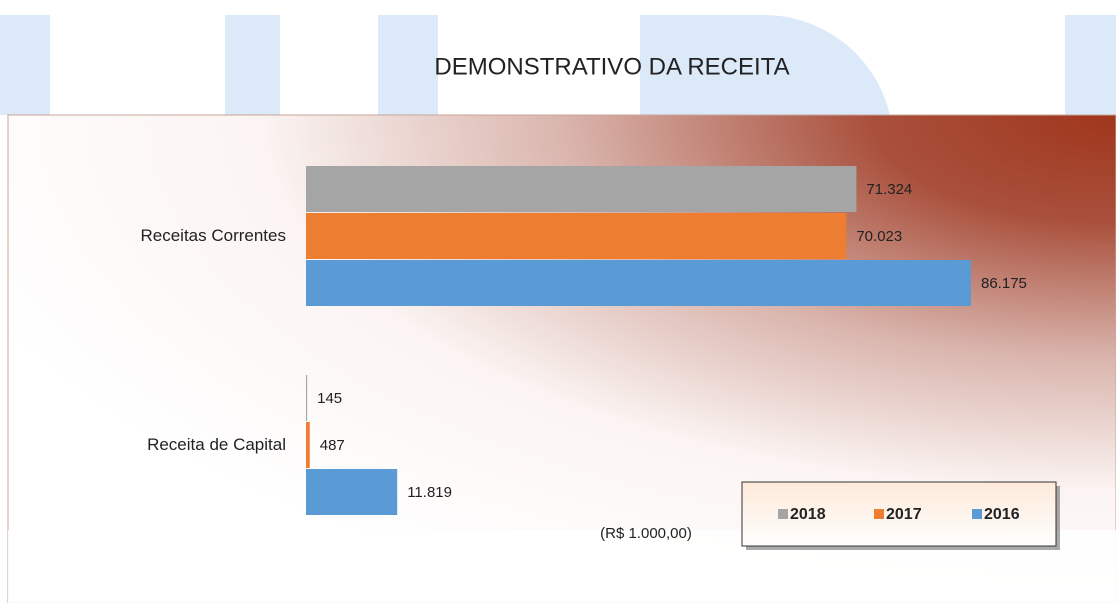 This screenshot has height=603, width=1116. What do you see at coordinates (904, 514) in the screenshot?
I see `legend-label: 2017` at bounding box center [904, 514].